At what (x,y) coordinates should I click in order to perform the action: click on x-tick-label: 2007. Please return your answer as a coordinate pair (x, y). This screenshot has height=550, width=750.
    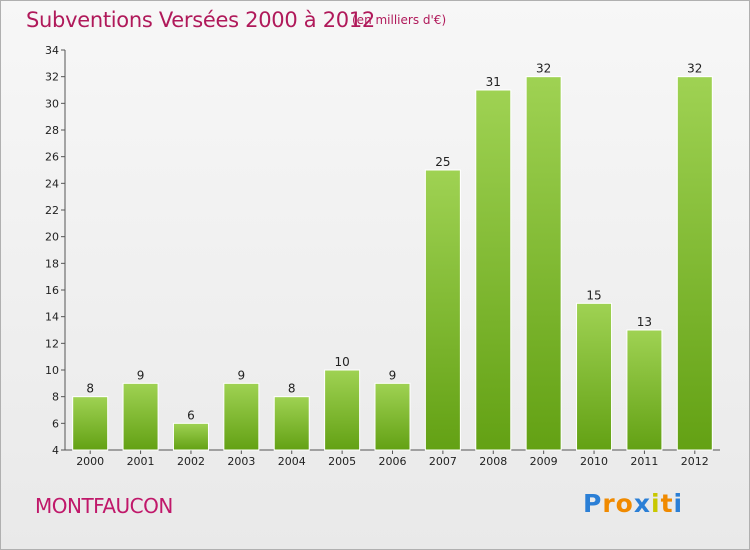
    Looking at the image, I should click on (443, 461).